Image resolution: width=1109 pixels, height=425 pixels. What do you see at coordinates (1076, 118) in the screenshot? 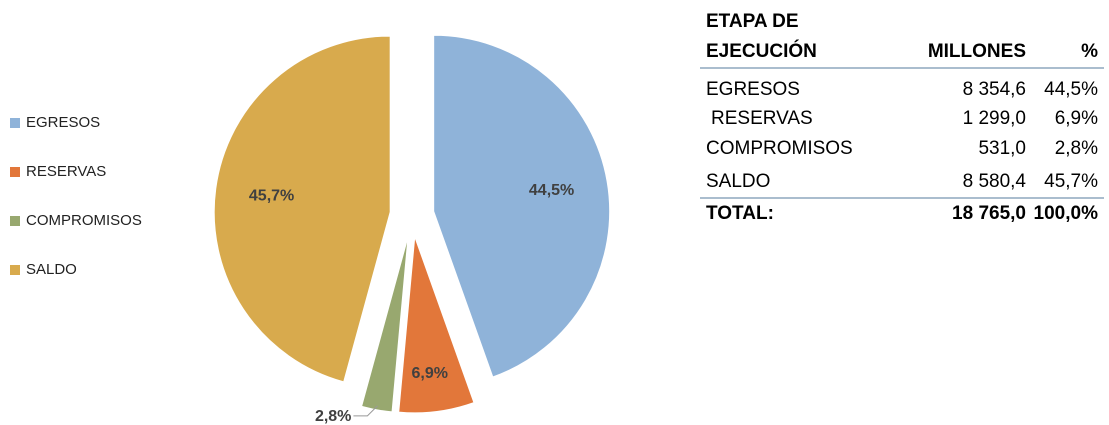
I see `table-cell: 6,9%` at bounding box center [1076, 118].